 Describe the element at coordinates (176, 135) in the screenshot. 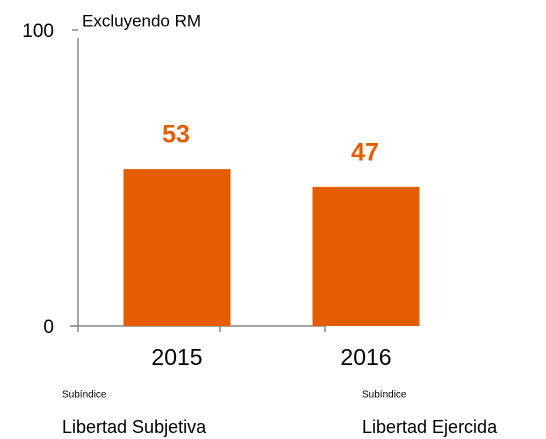

I see `value-label: 53` at that location.